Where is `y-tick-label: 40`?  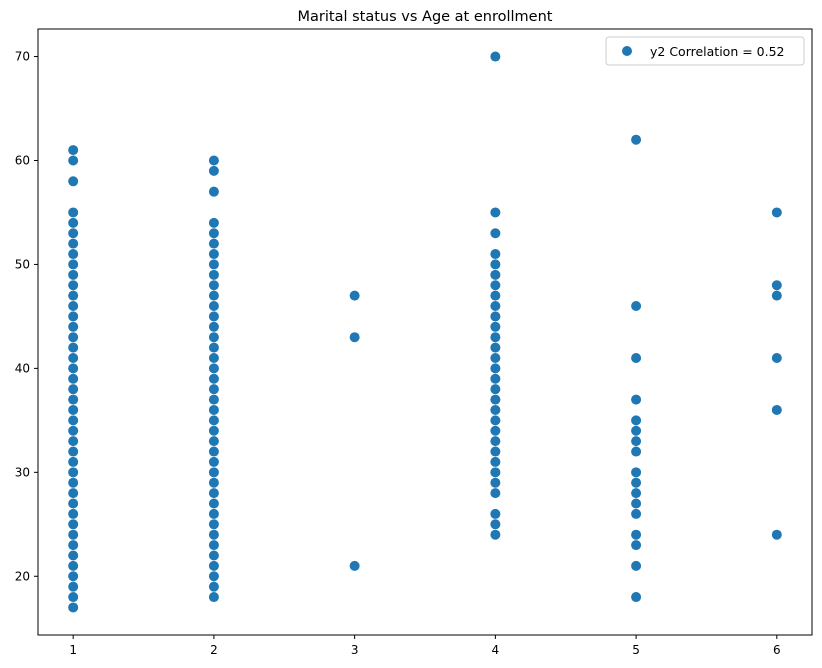 y-tick-label: 40 is located at coordinates (22, 368).